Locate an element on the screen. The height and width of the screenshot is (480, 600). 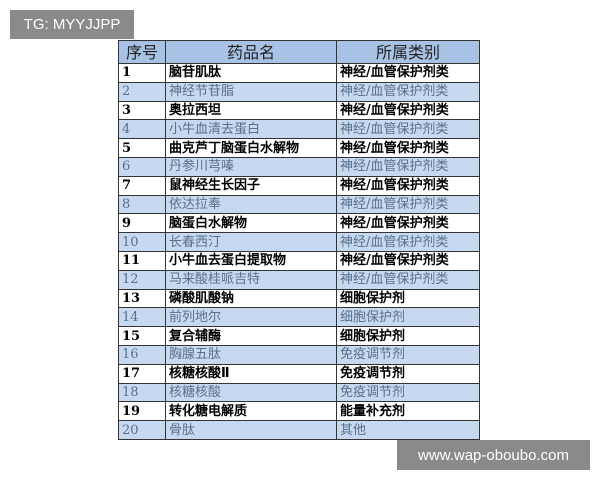
table-row: 13 磷酸肌酸钠 细胞保护剂 is located at coordinates (299, 298).